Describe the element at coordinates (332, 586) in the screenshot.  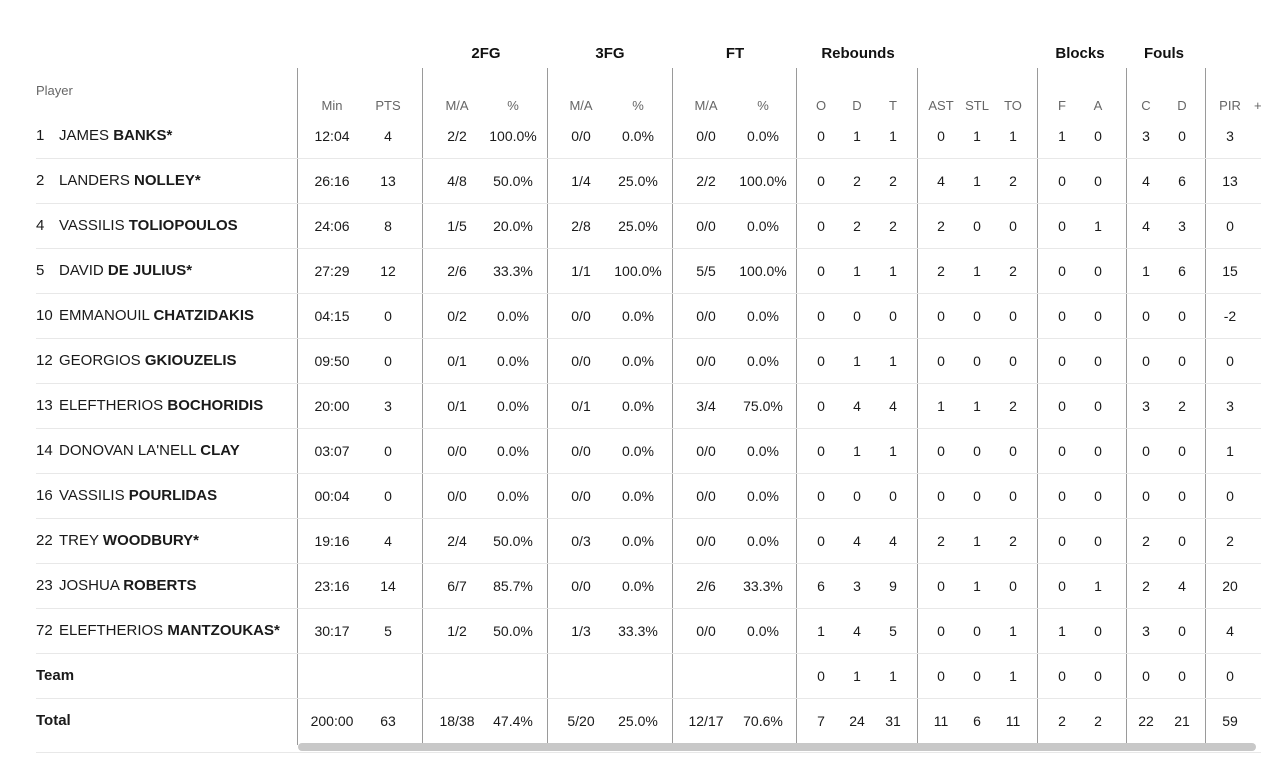
I see `stat-cell: 23:16` at that location.